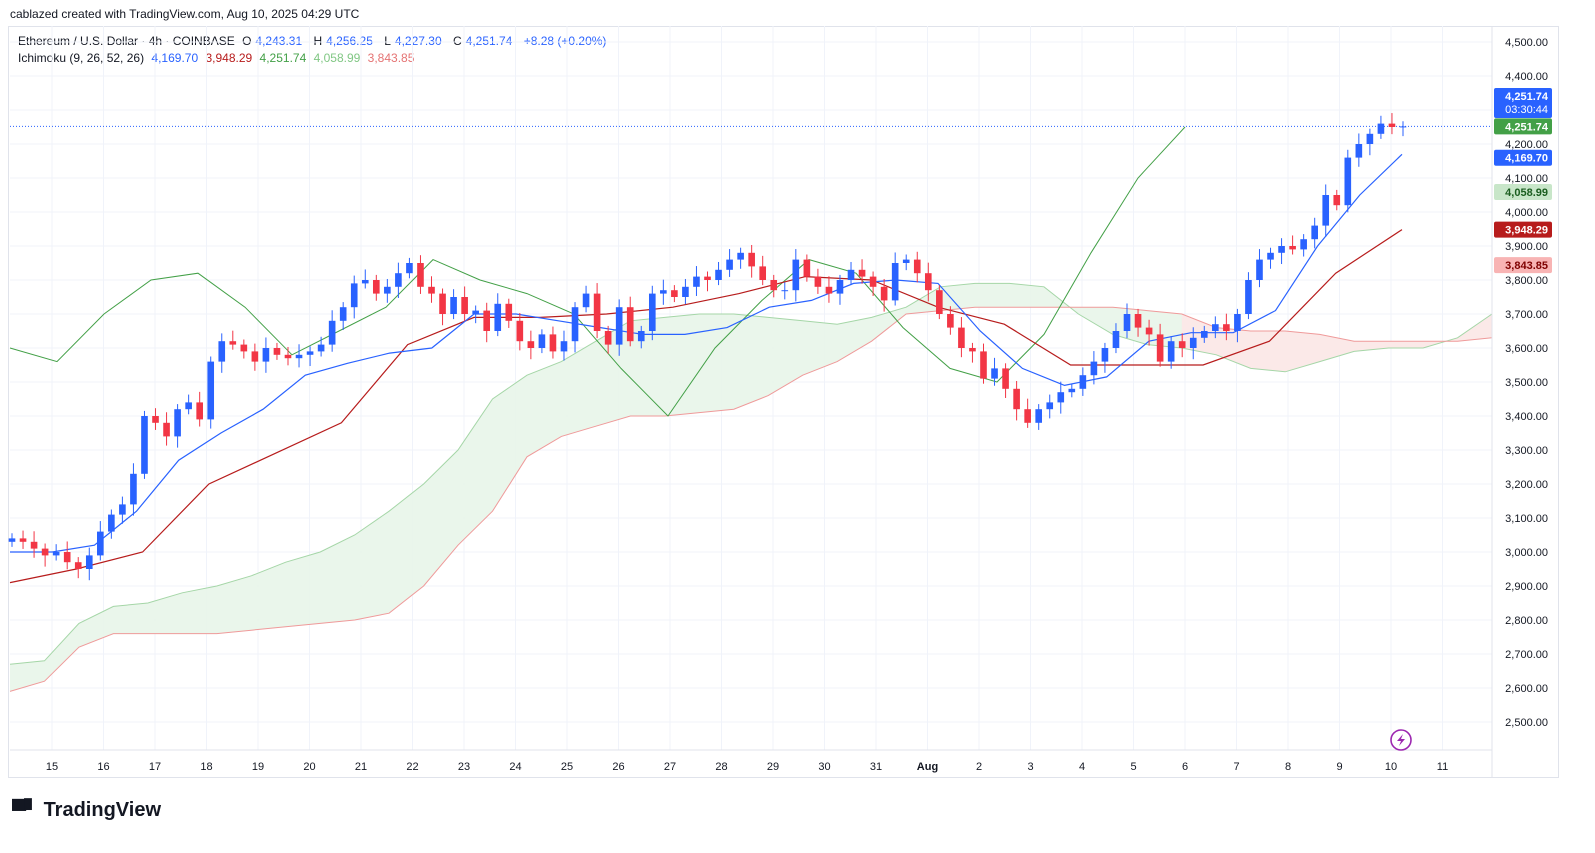 This screenshot has width=1595, height=853. Describe the element at coordinates (1526, 655) in the screenshot. I see `price-tick-label: 2,700.00` at that location.